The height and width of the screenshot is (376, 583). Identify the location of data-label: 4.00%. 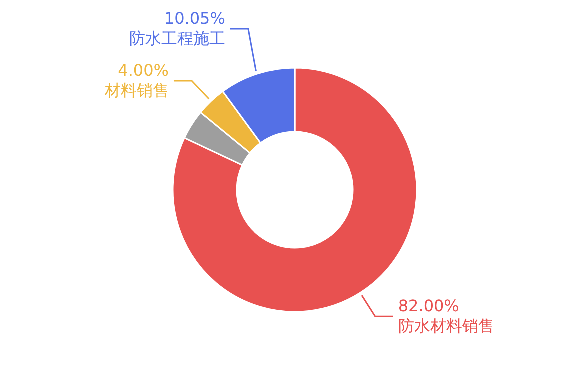
(143, 70).